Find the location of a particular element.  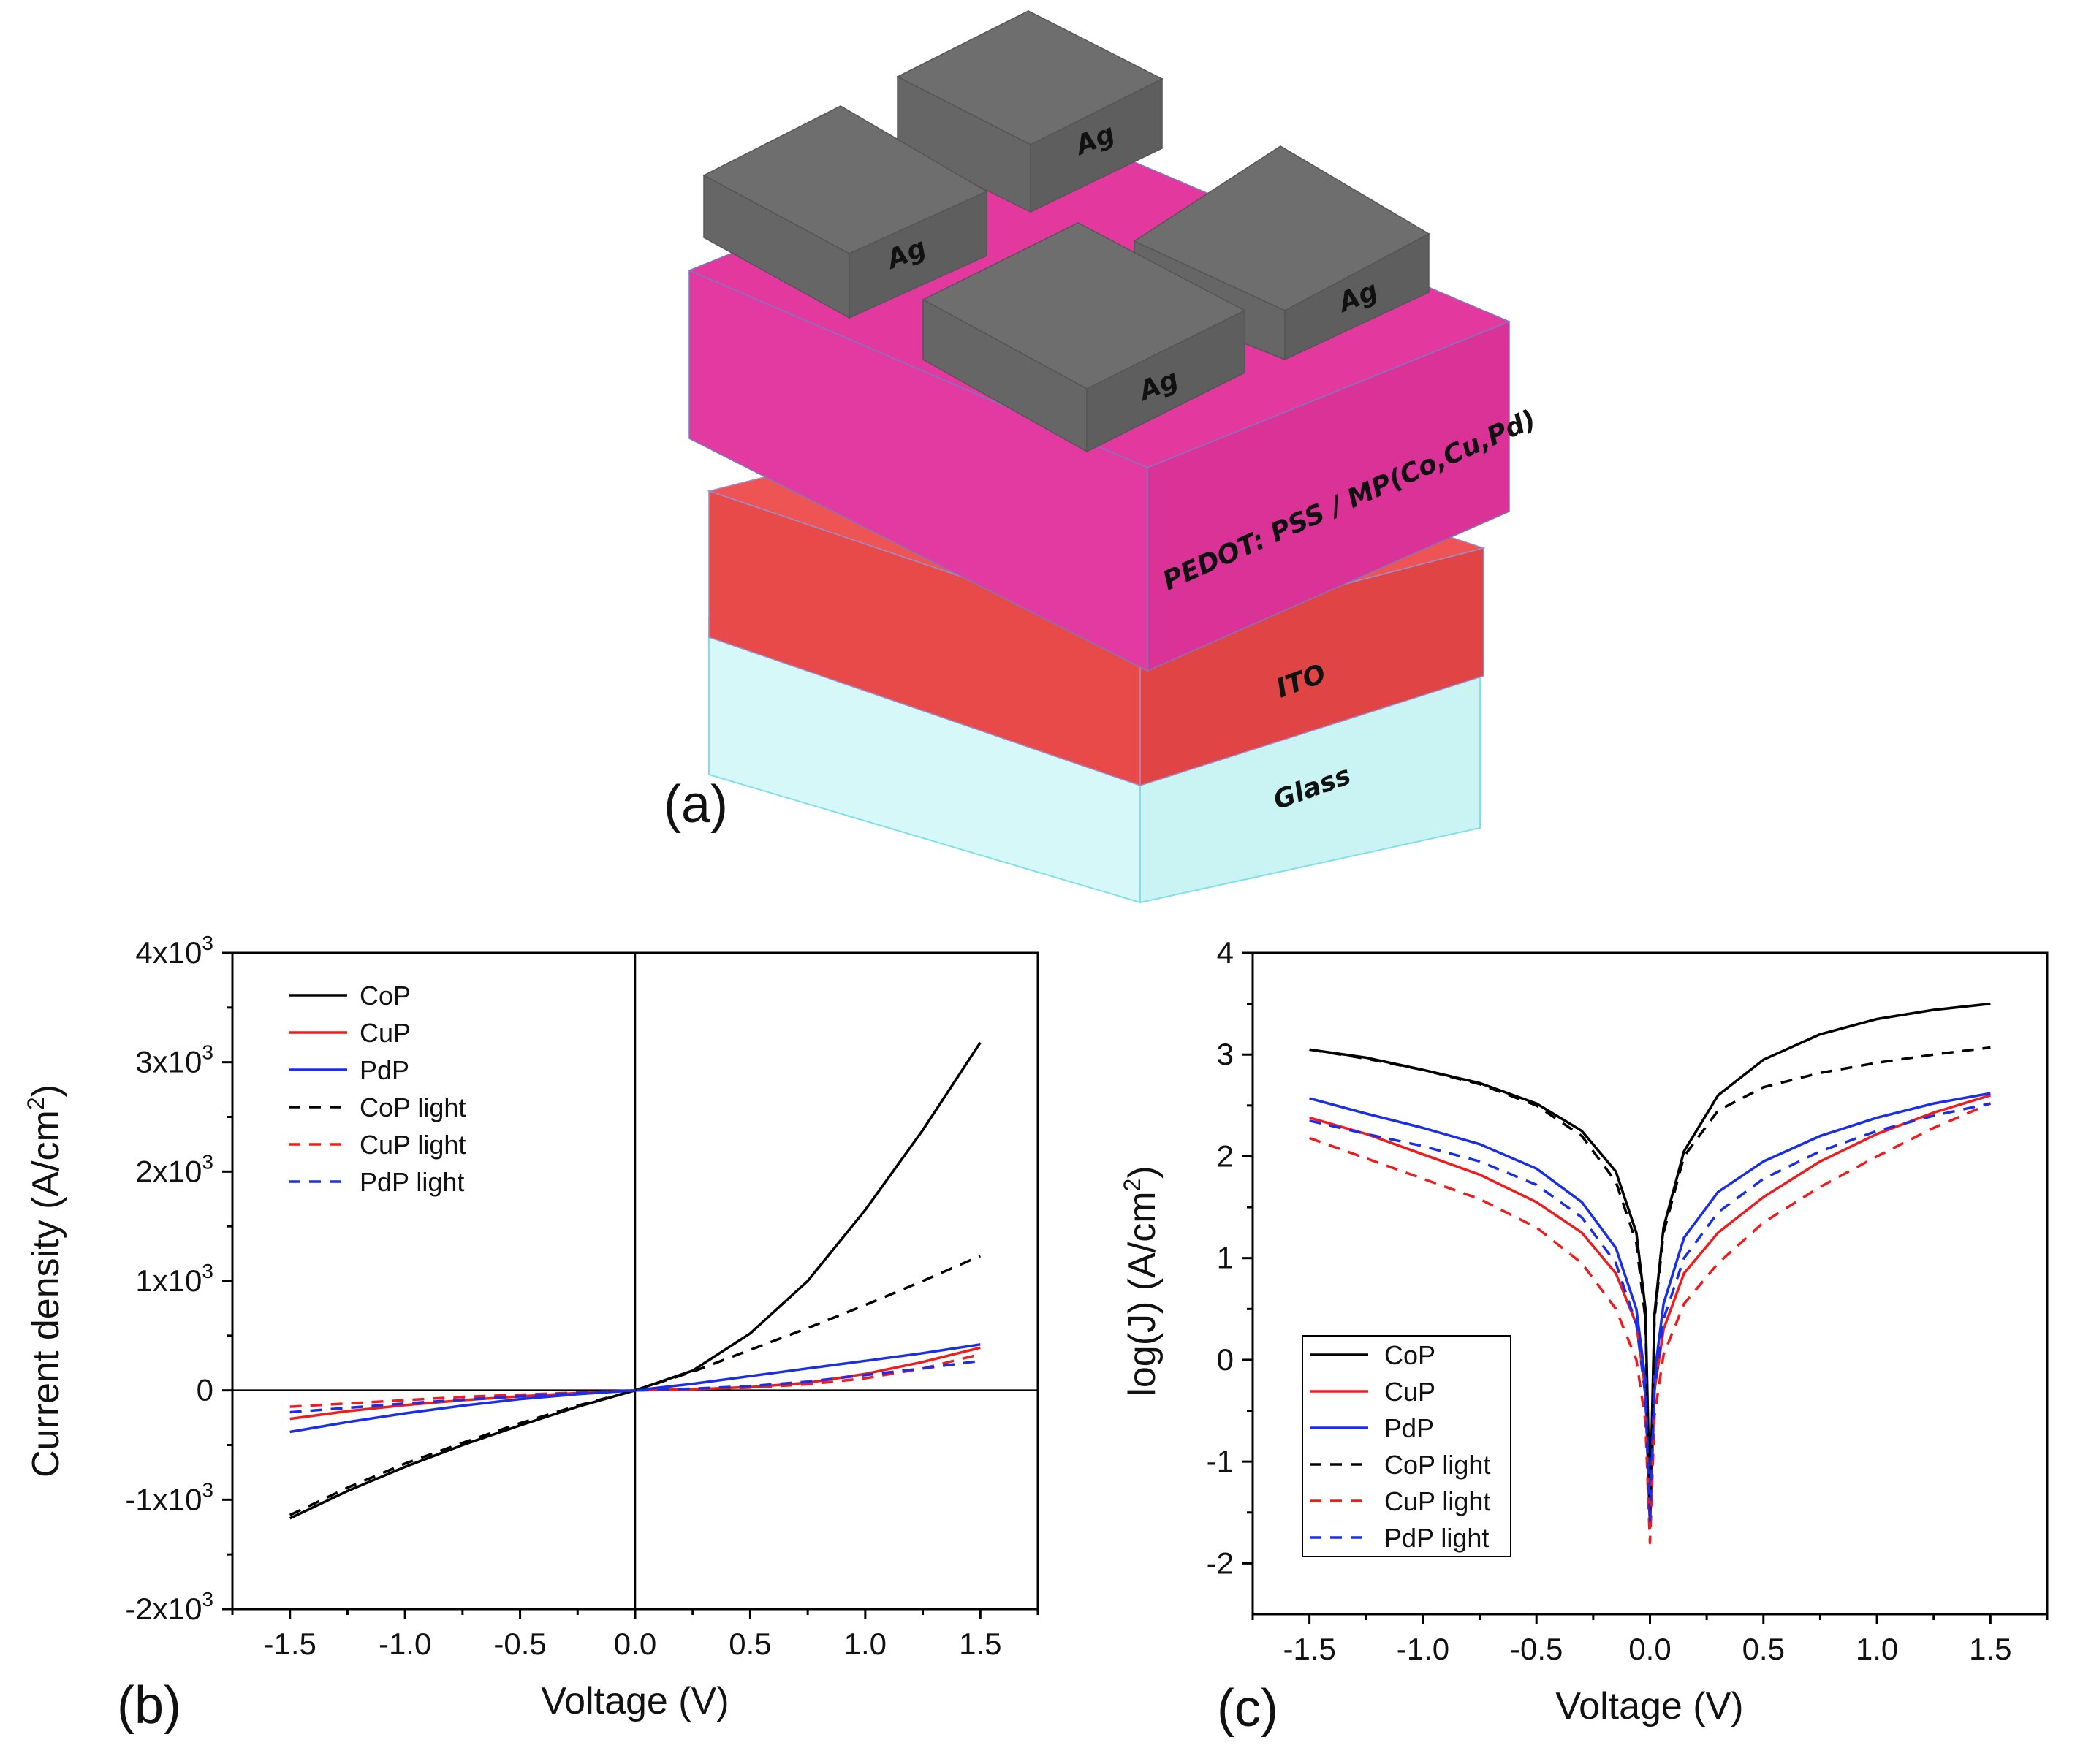

panel-a-label: (a) is located at coordinates (696, 804).